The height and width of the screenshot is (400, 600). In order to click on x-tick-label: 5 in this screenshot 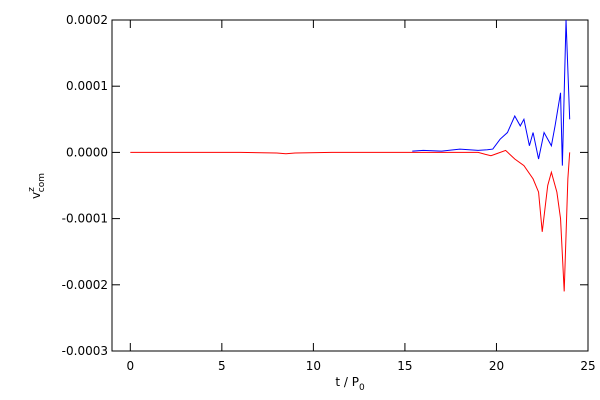, I will do `click(222, 366)`.